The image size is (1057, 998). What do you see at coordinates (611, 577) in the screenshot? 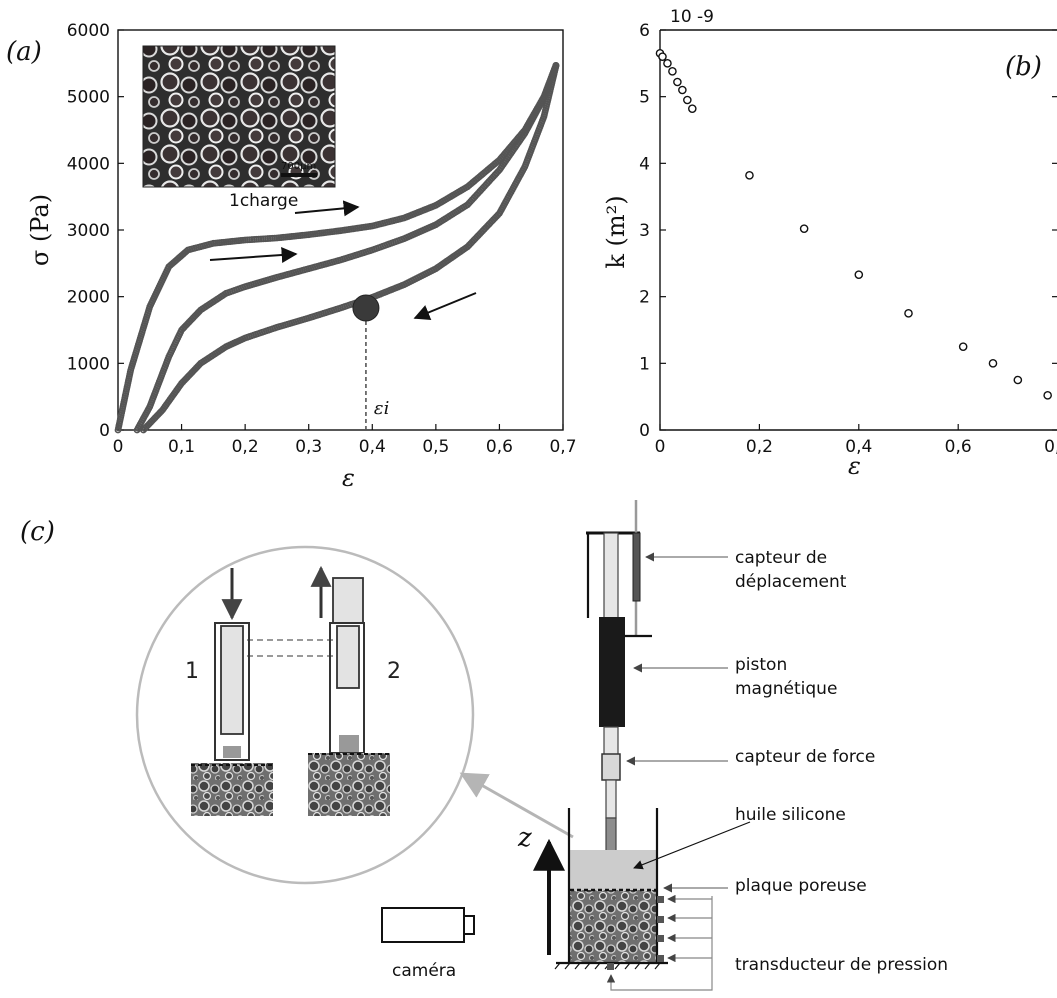
I see `piston-rod-upper` at bounding box center [611, 577].